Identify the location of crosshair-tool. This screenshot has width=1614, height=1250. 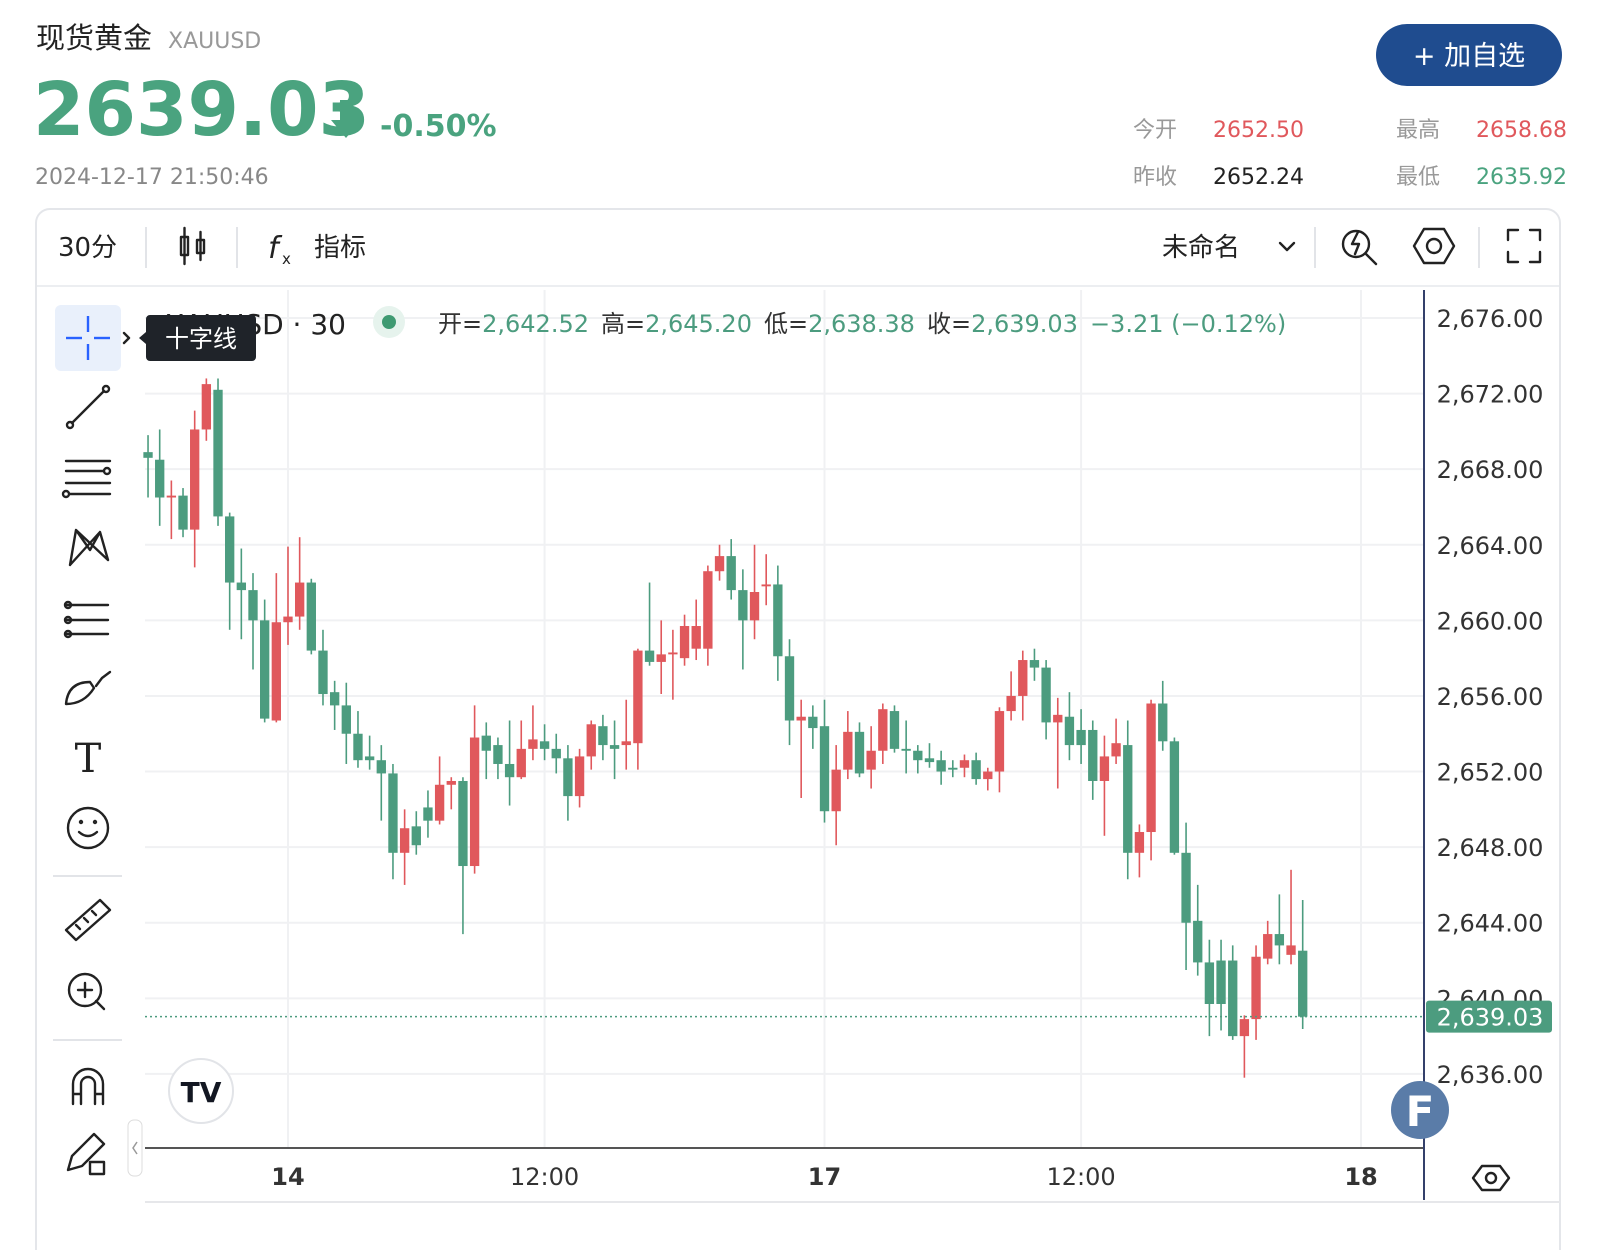
(88, 338).